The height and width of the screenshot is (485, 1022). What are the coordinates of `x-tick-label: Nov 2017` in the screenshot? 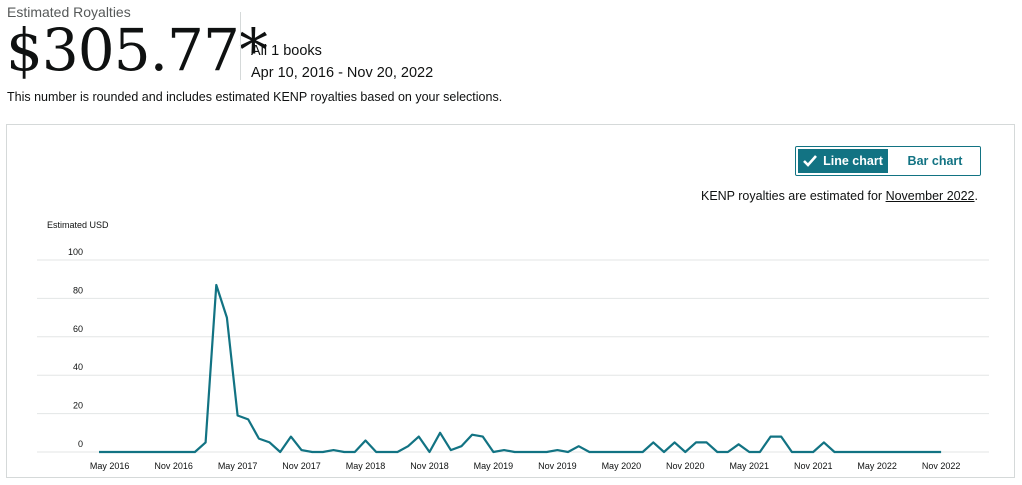 It's located at (301, 466).